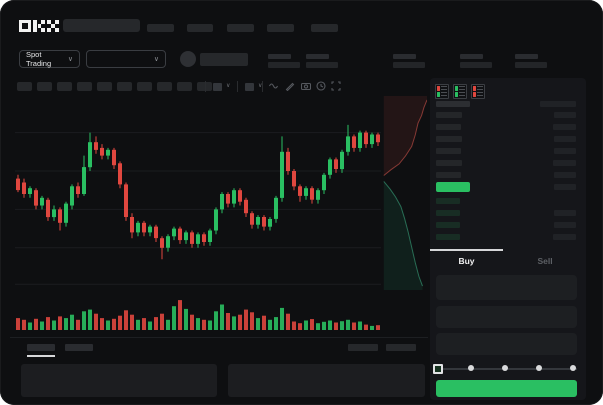 Image resolution: width=603 pixels, height=405 pixels. Describe the element at coordinates (506, 344) in the screenshot. I see `total-field` at that location.